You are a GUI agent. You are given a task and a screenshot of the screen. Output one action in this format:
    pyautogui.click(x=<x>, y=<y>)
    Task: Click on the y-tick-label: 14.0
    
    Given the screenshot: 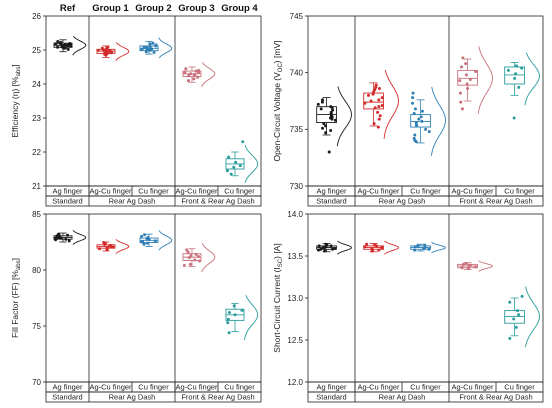 What is the action you would take?
    pyautogui.click(x=295, y=214)
    